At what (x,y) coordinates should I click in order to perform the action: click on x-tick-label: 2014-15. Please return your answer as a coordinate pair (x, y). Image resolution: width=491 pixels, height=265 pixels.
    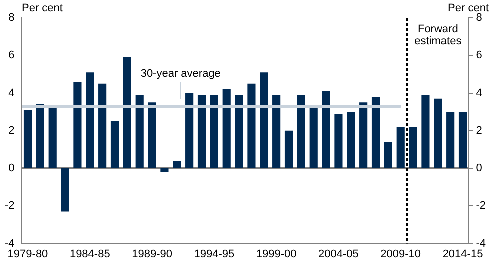
    Looking at the image, I should click on (463, 254).